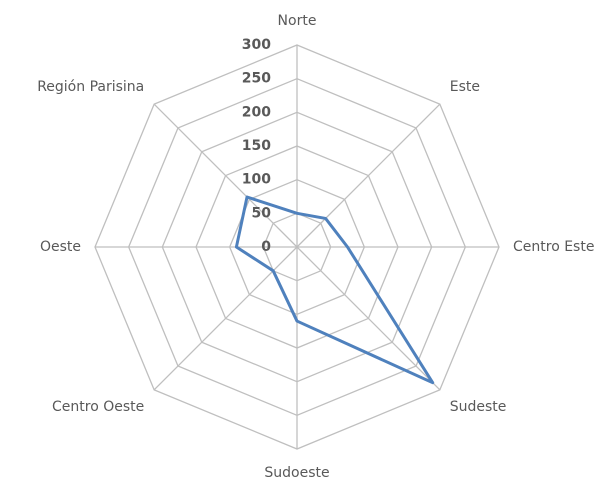 The height and width of the screenshot is (482, 608). Describe the element at coordinates (256, 180) in the screenshot. I see `y-tick-label: 100` at that location.